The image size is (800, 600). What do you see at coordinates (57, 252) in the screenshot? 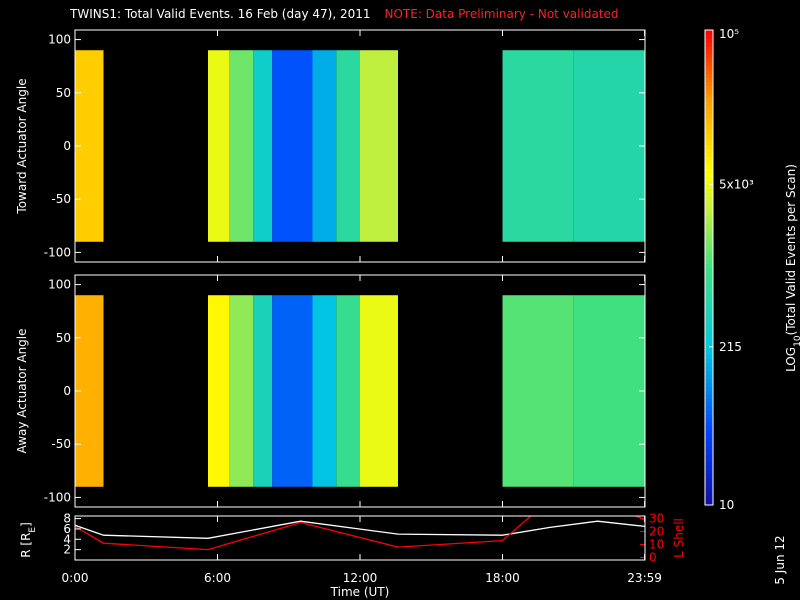
I see `y-tick-label: -100` at bounding box center [57, 252].